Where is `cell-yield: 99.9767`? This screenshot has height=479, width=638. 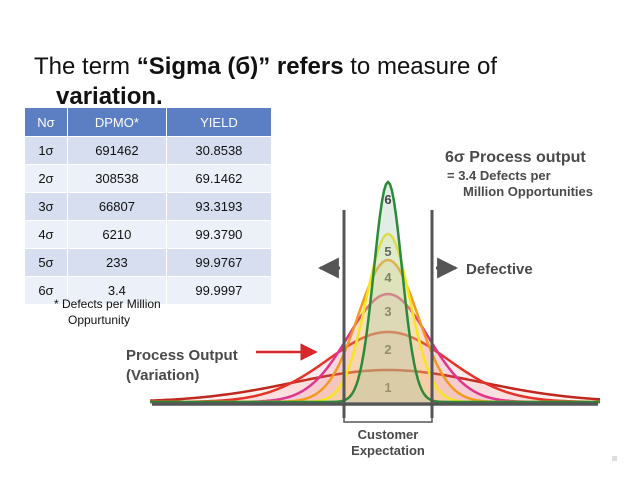
cell-yield: 99.9767 is located at coordinates (219, 262).